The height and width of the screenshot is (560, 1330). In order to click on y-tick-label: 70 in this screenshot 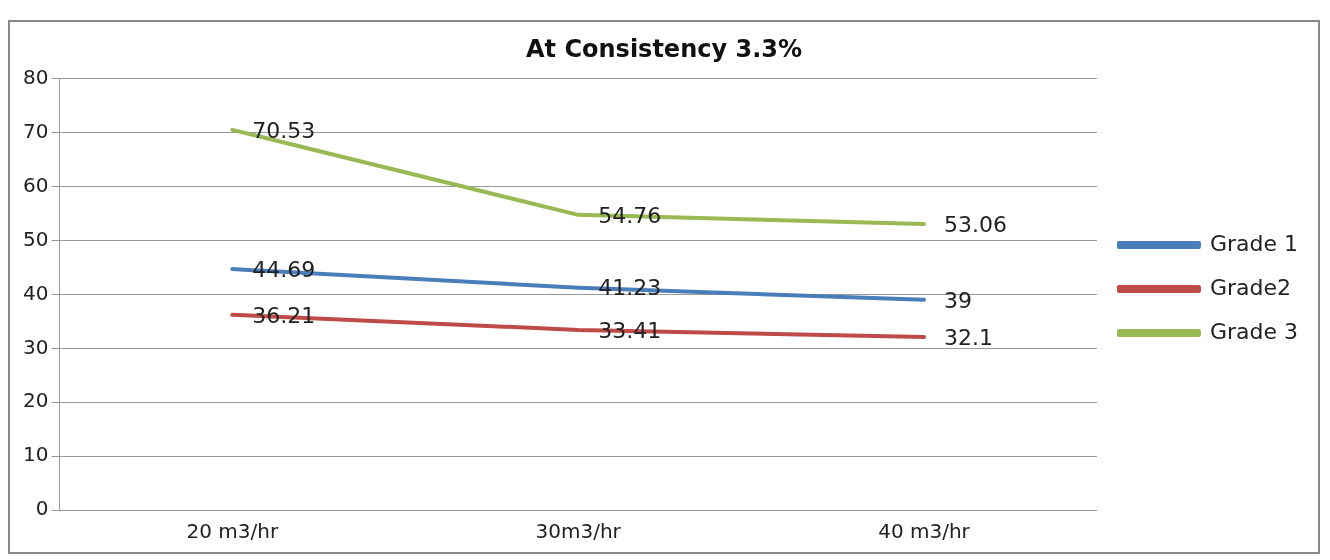, I will do `click(36, 130)`.